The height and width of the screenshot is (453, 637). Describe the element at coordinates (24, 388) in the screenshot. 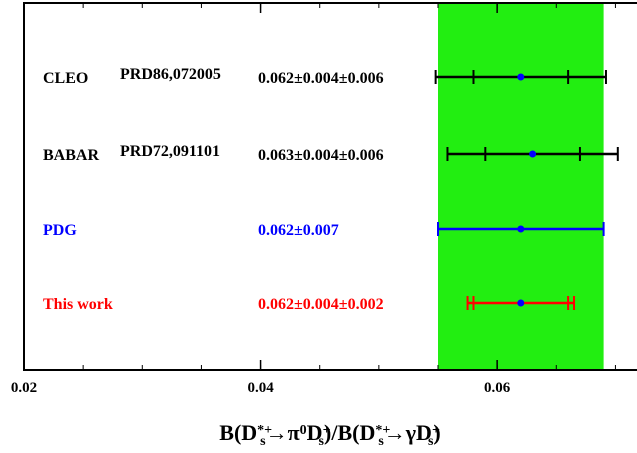

I see `x-tick-label: 0.02` at that location.